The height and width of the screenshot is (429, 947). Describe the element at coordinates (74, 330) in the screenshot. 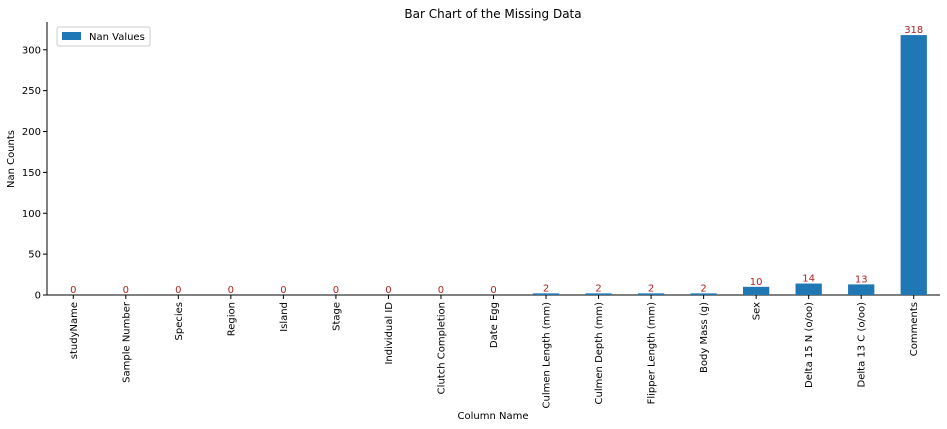

I see `x-tick-label: studyName` at that location.